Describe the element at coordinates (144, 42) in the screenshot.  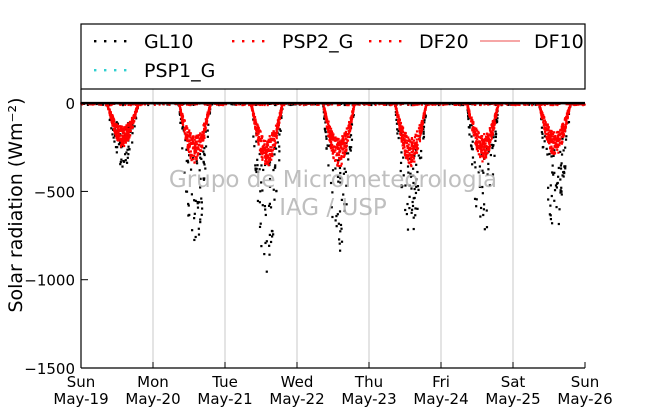
I see `legend-entry: GL10` at that location.